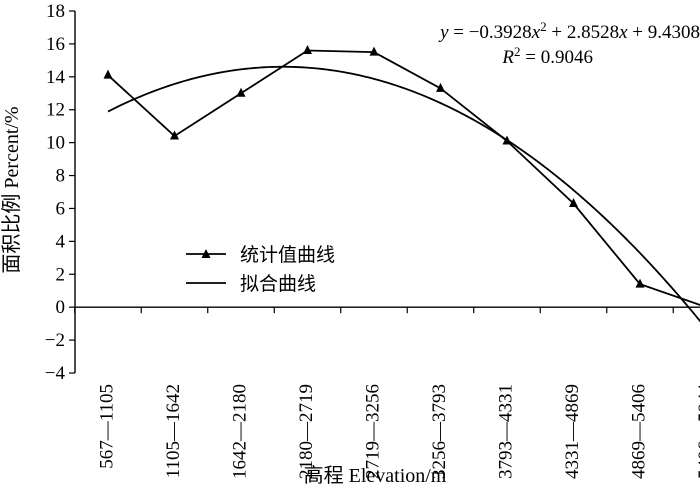 The width and height of the screenshot is (700, 494). Describe the element at coordinates (61, 176) in the screenshot. I see `y-tick-label: 8` at that location.